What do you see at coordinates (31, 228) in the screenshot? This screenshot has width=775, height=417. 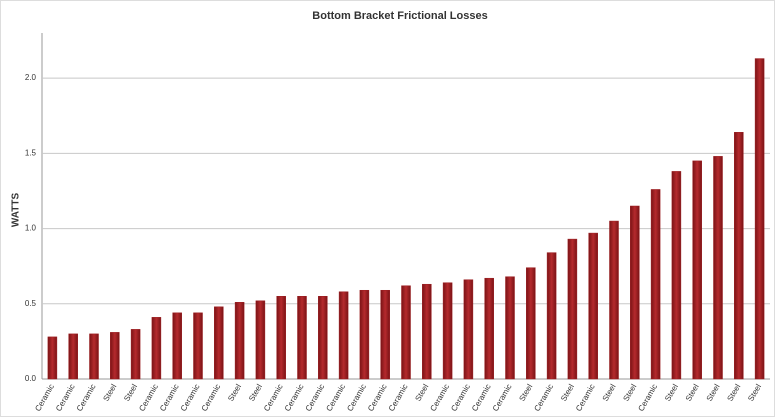 I see `y-tick-label: 1.0` at bounding box center [31, 228].